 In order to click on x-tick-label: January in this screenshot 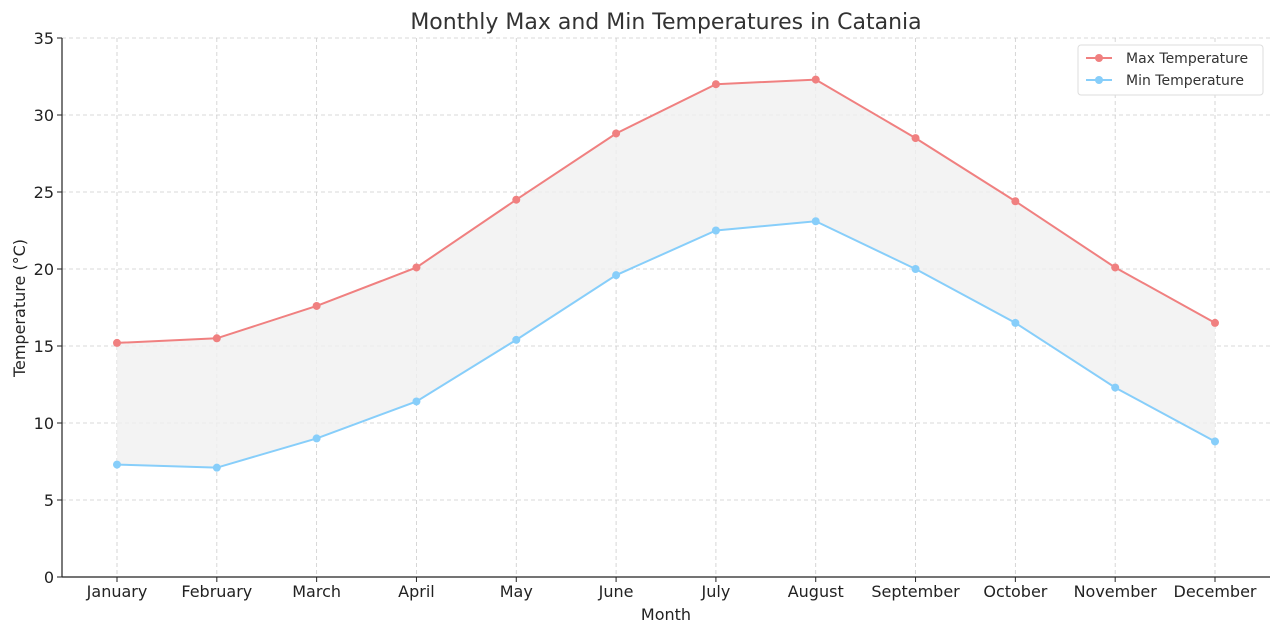, I will do `click(117, 591)`.